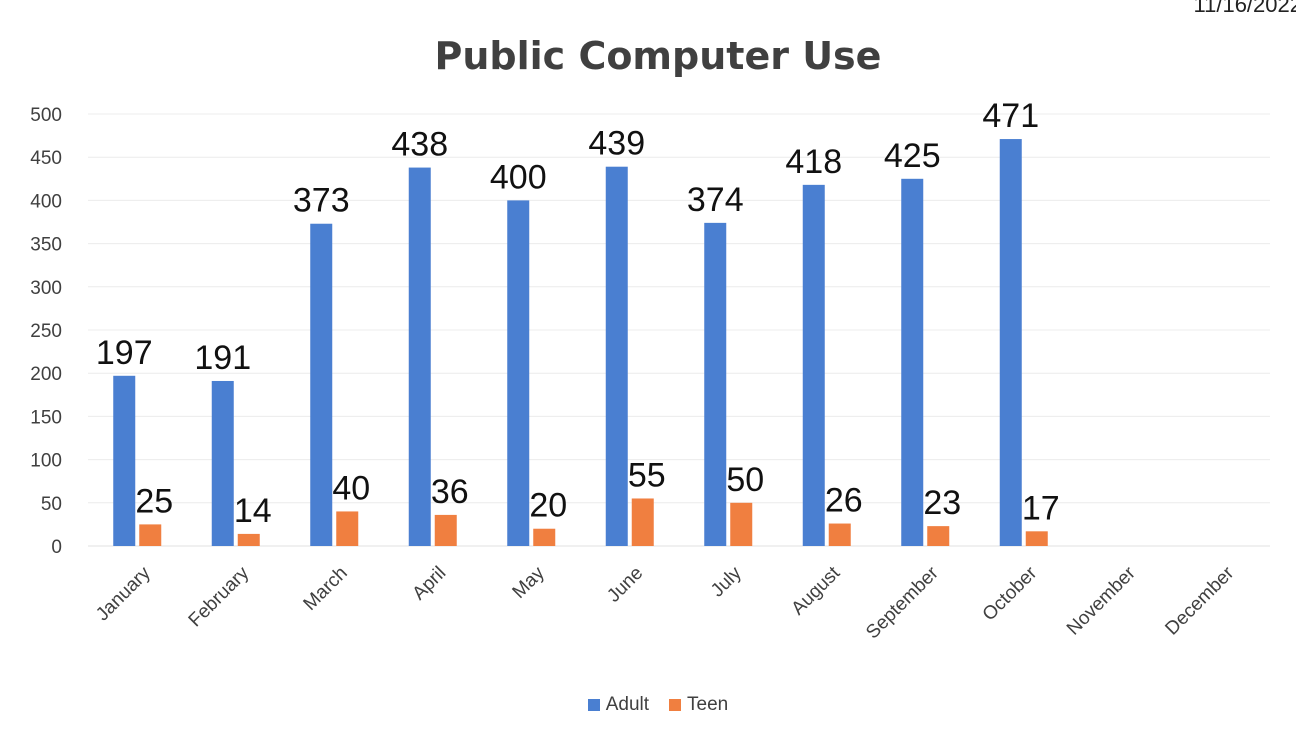 The image size is (1296, 742). Describe the element at coordinates (816, 590) in the screenshot. I see `x-tick-label-august: August` at that location.